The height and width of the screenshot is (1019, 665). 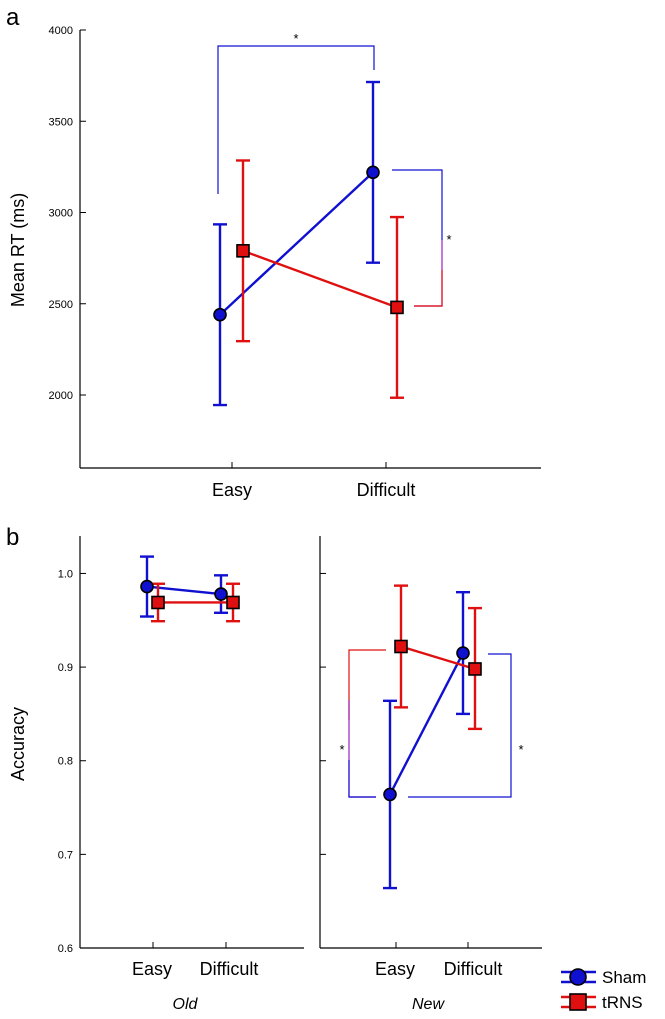 What do you see at coordinates (296, 243) in the screenshot?
I see `panel-a-sham-line` at bounding box center [296, 243].